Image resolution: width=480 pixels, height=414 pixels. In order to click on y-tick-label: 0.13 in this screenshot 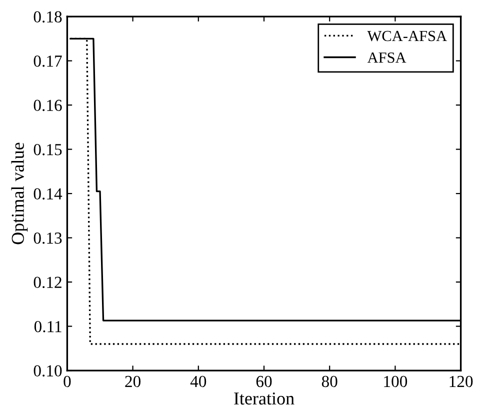, I will do `click(48, 238)`.